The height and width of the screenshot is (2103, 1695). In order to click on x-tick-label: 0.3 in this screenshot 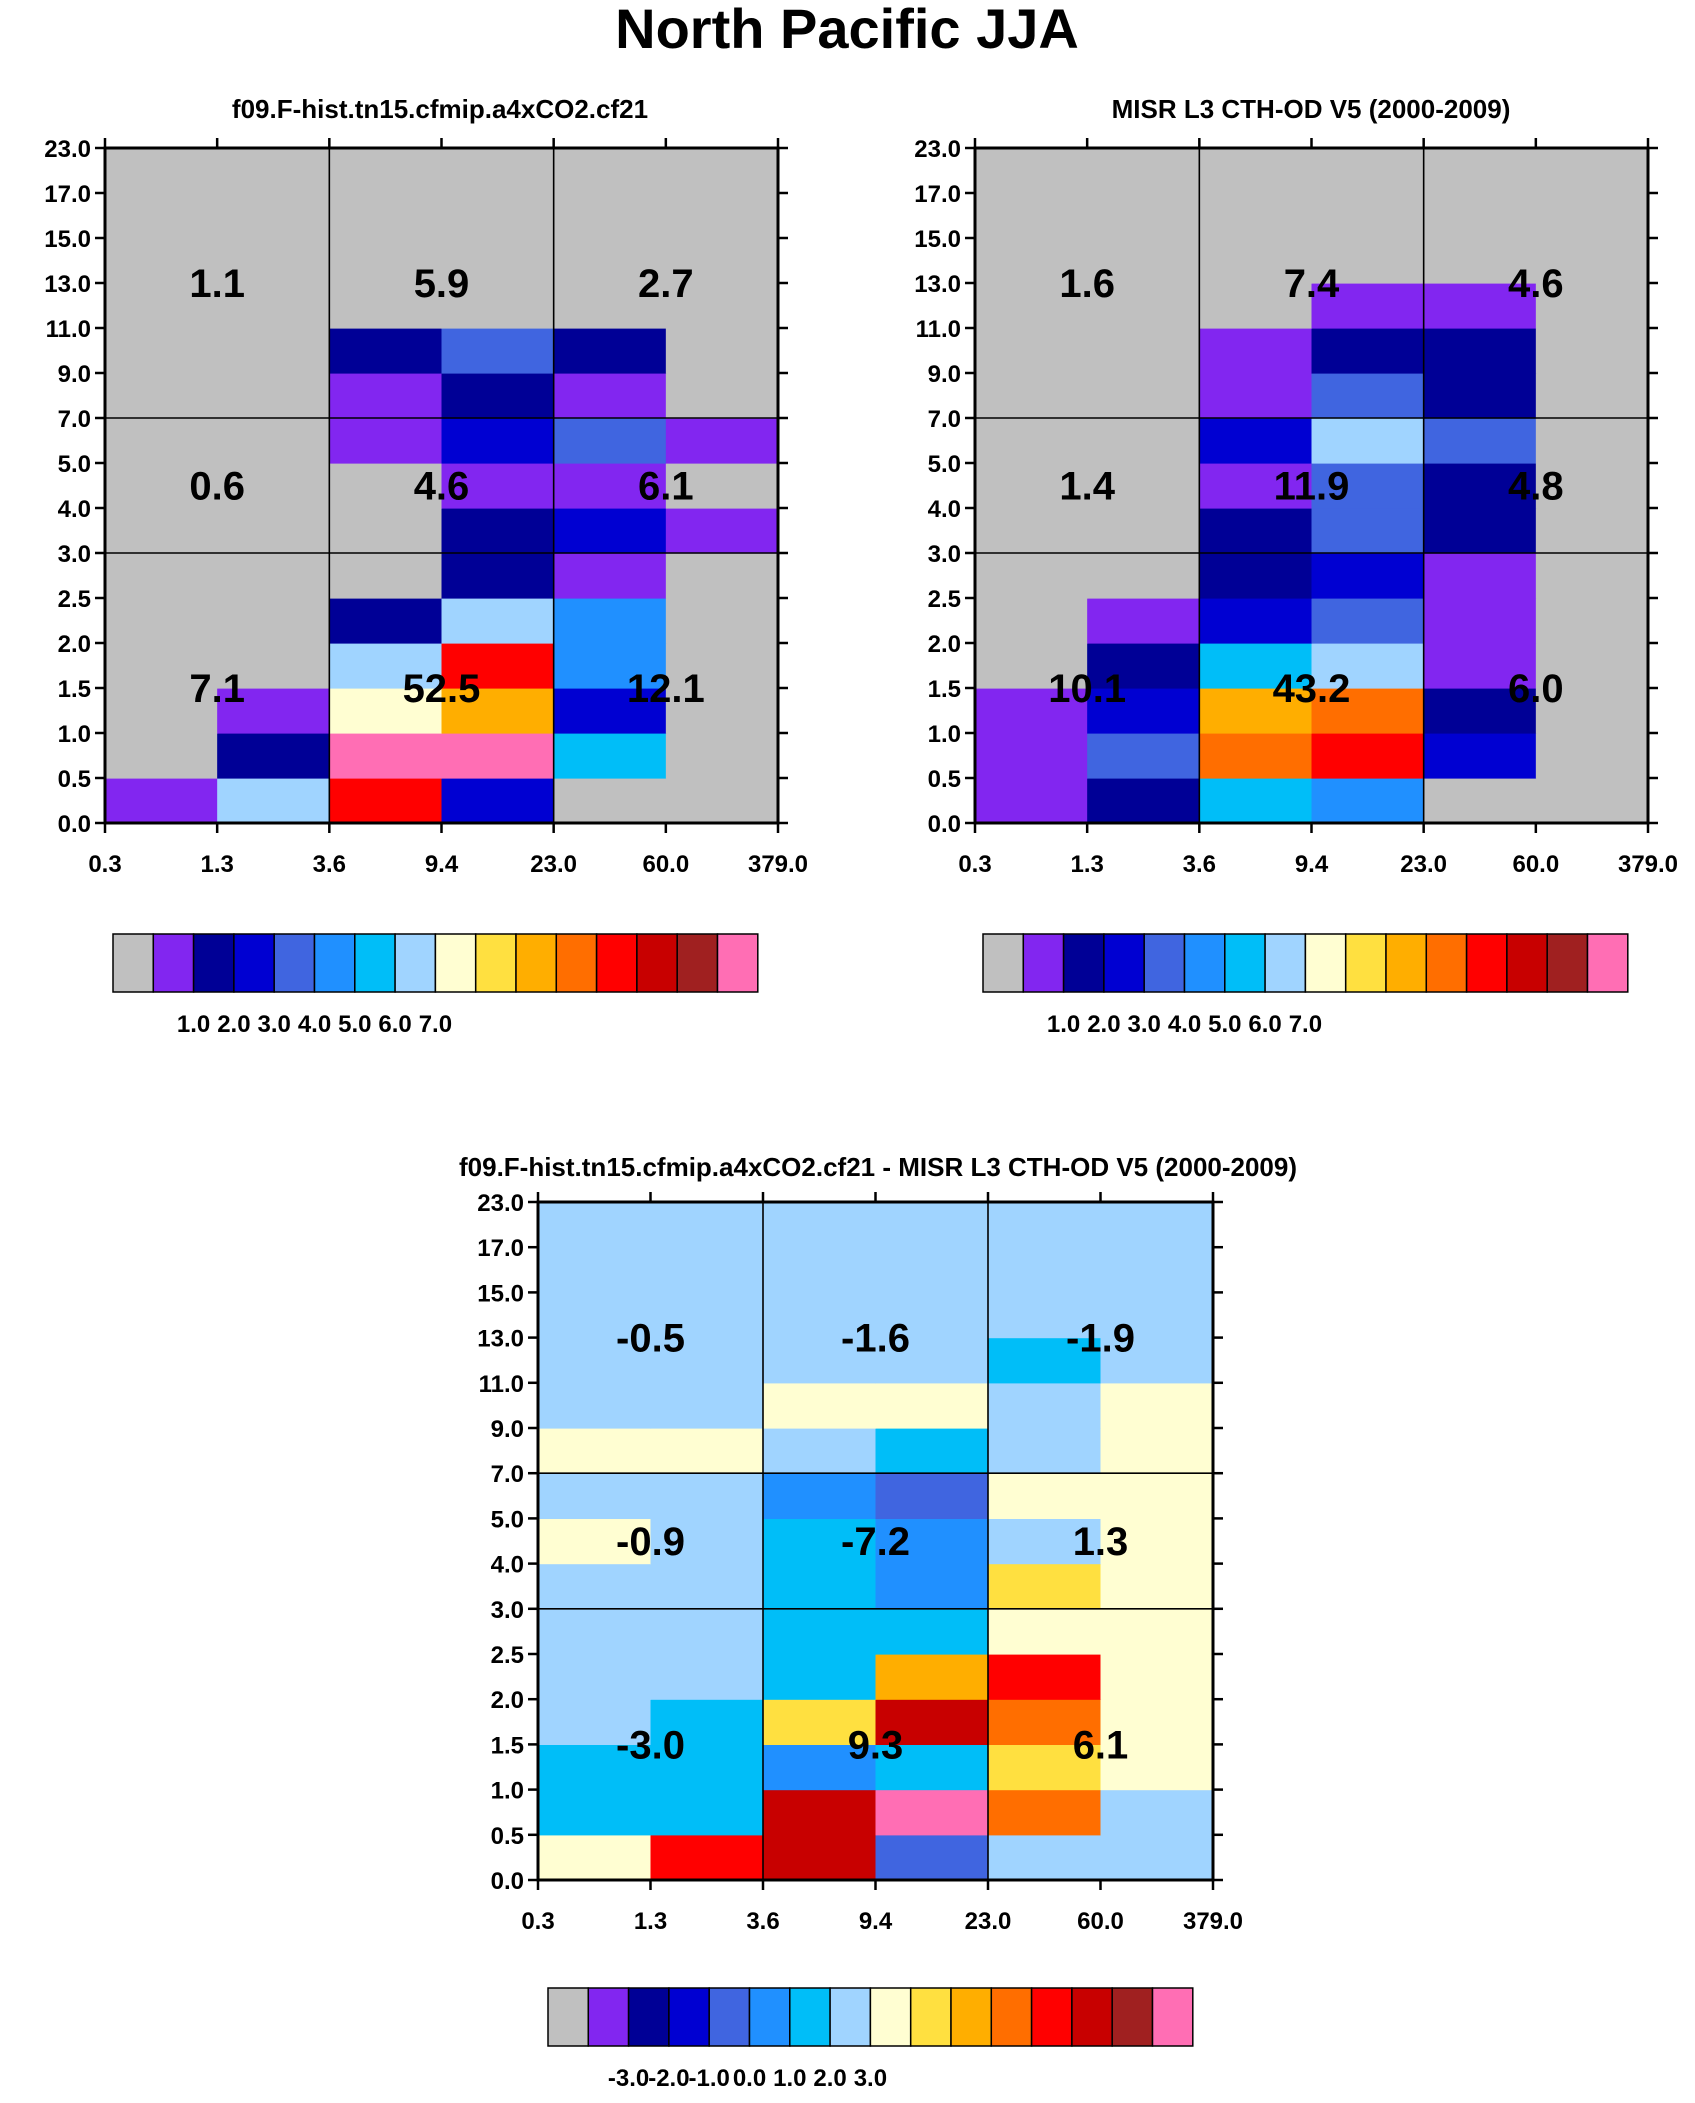, I will do `click(537, 1921)`.